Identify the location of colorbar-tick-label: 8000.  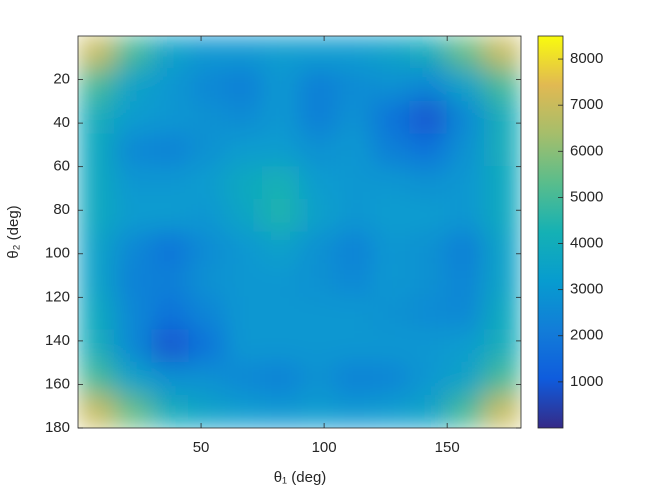
(586, 58).